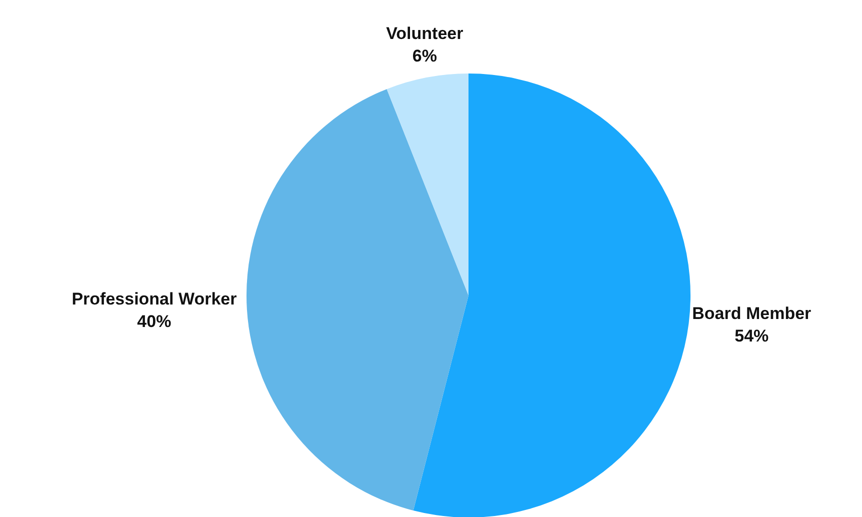 This screenshot has width=862, height=517. What do you see at coordinates (424, 56) in the screenshot?
I see `data-label: 6%` at bounding box center [424, 56].